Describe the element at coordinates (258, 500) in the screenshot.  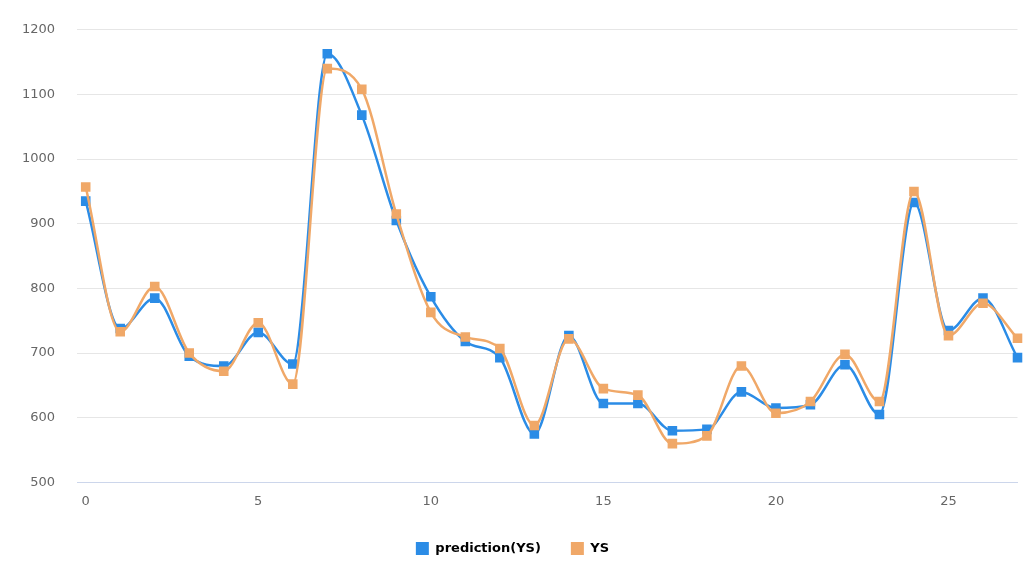
I see `x-tick-label: 5` at that location.